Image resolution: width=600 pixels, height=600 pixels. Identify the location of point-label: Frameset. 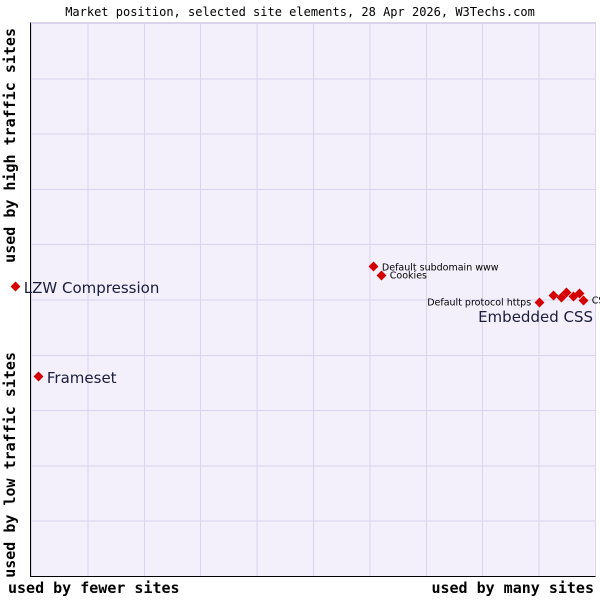
(81, 377).